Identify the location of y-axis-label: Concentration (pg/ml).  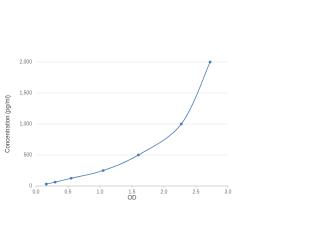
(9, 124).